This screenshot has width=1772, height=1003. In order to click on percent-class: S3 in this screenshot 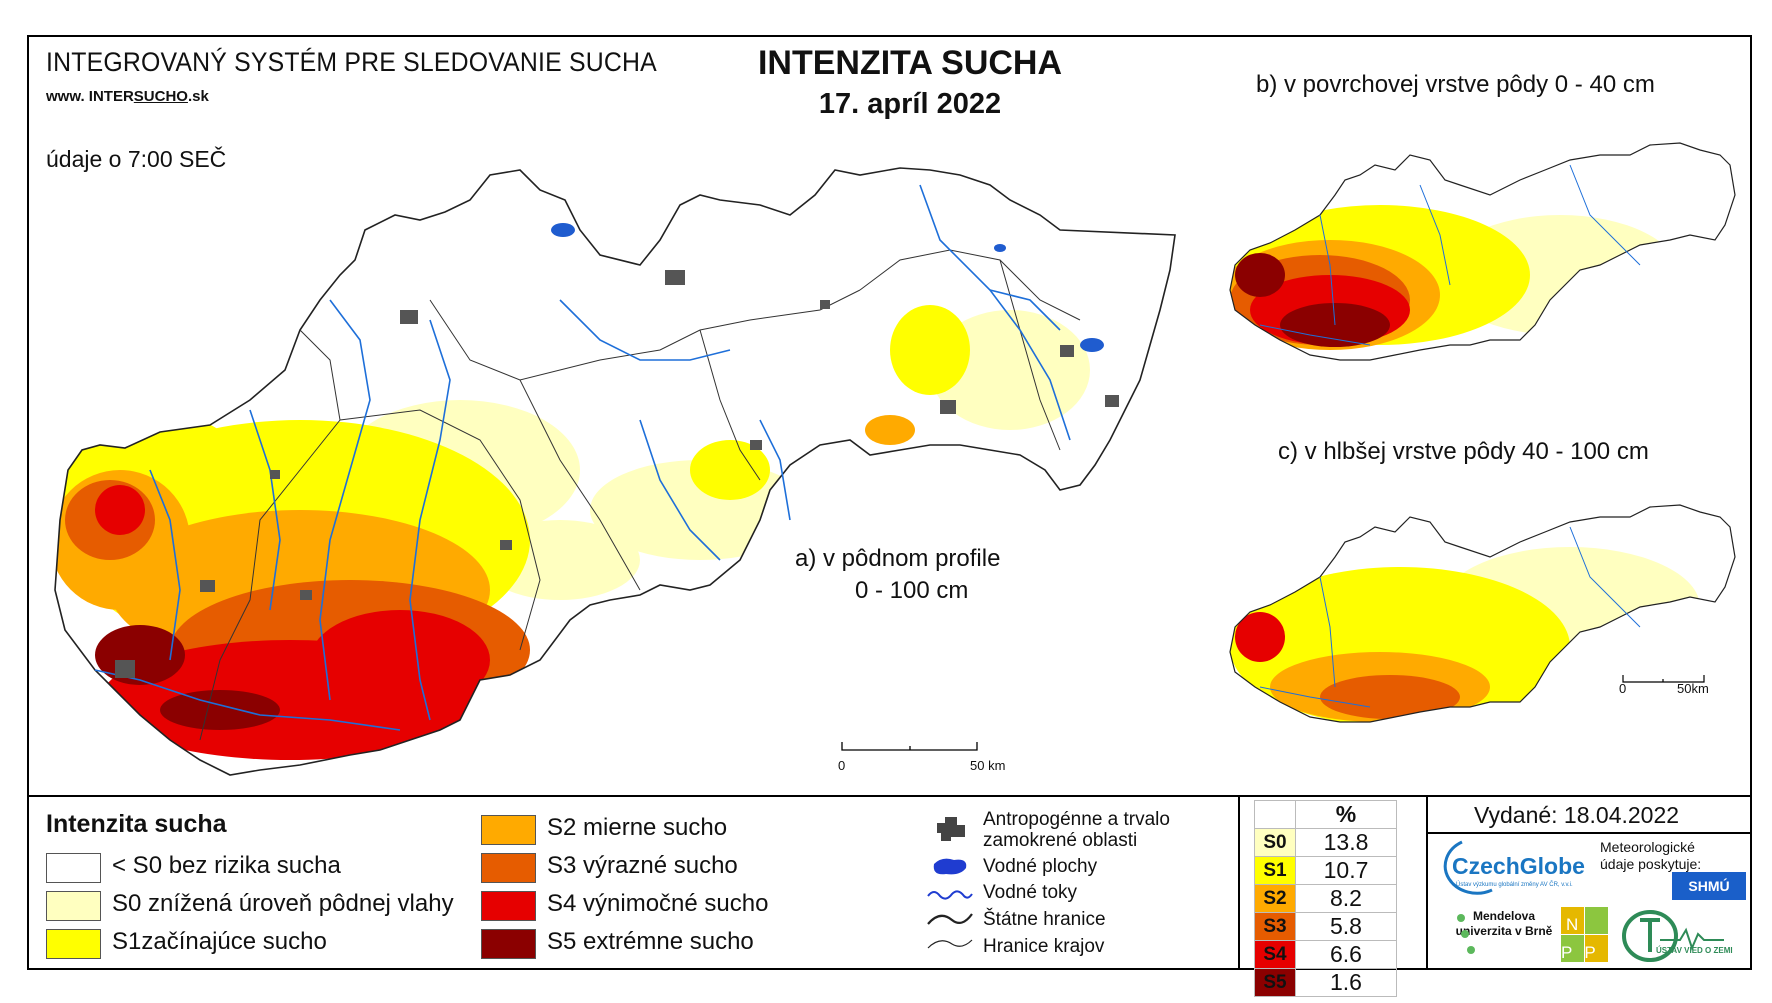, I will do `click(1275, 926)`.